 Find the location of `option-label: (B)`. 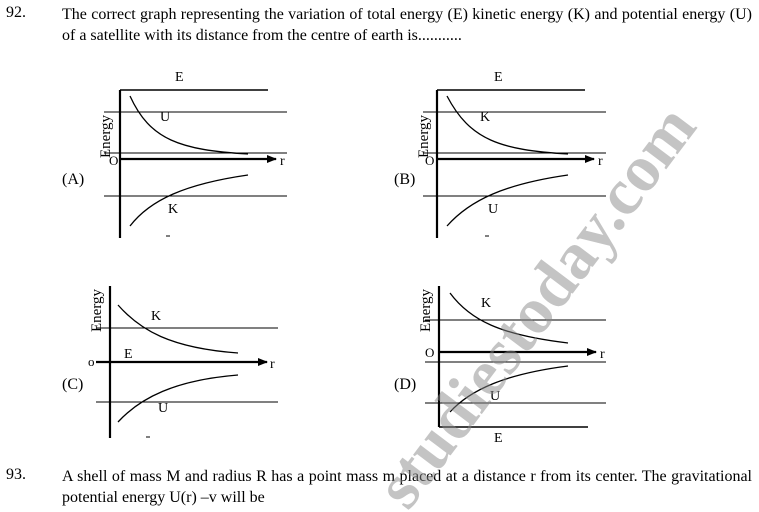

option-label: (B) is located at coordinates (404, 179).